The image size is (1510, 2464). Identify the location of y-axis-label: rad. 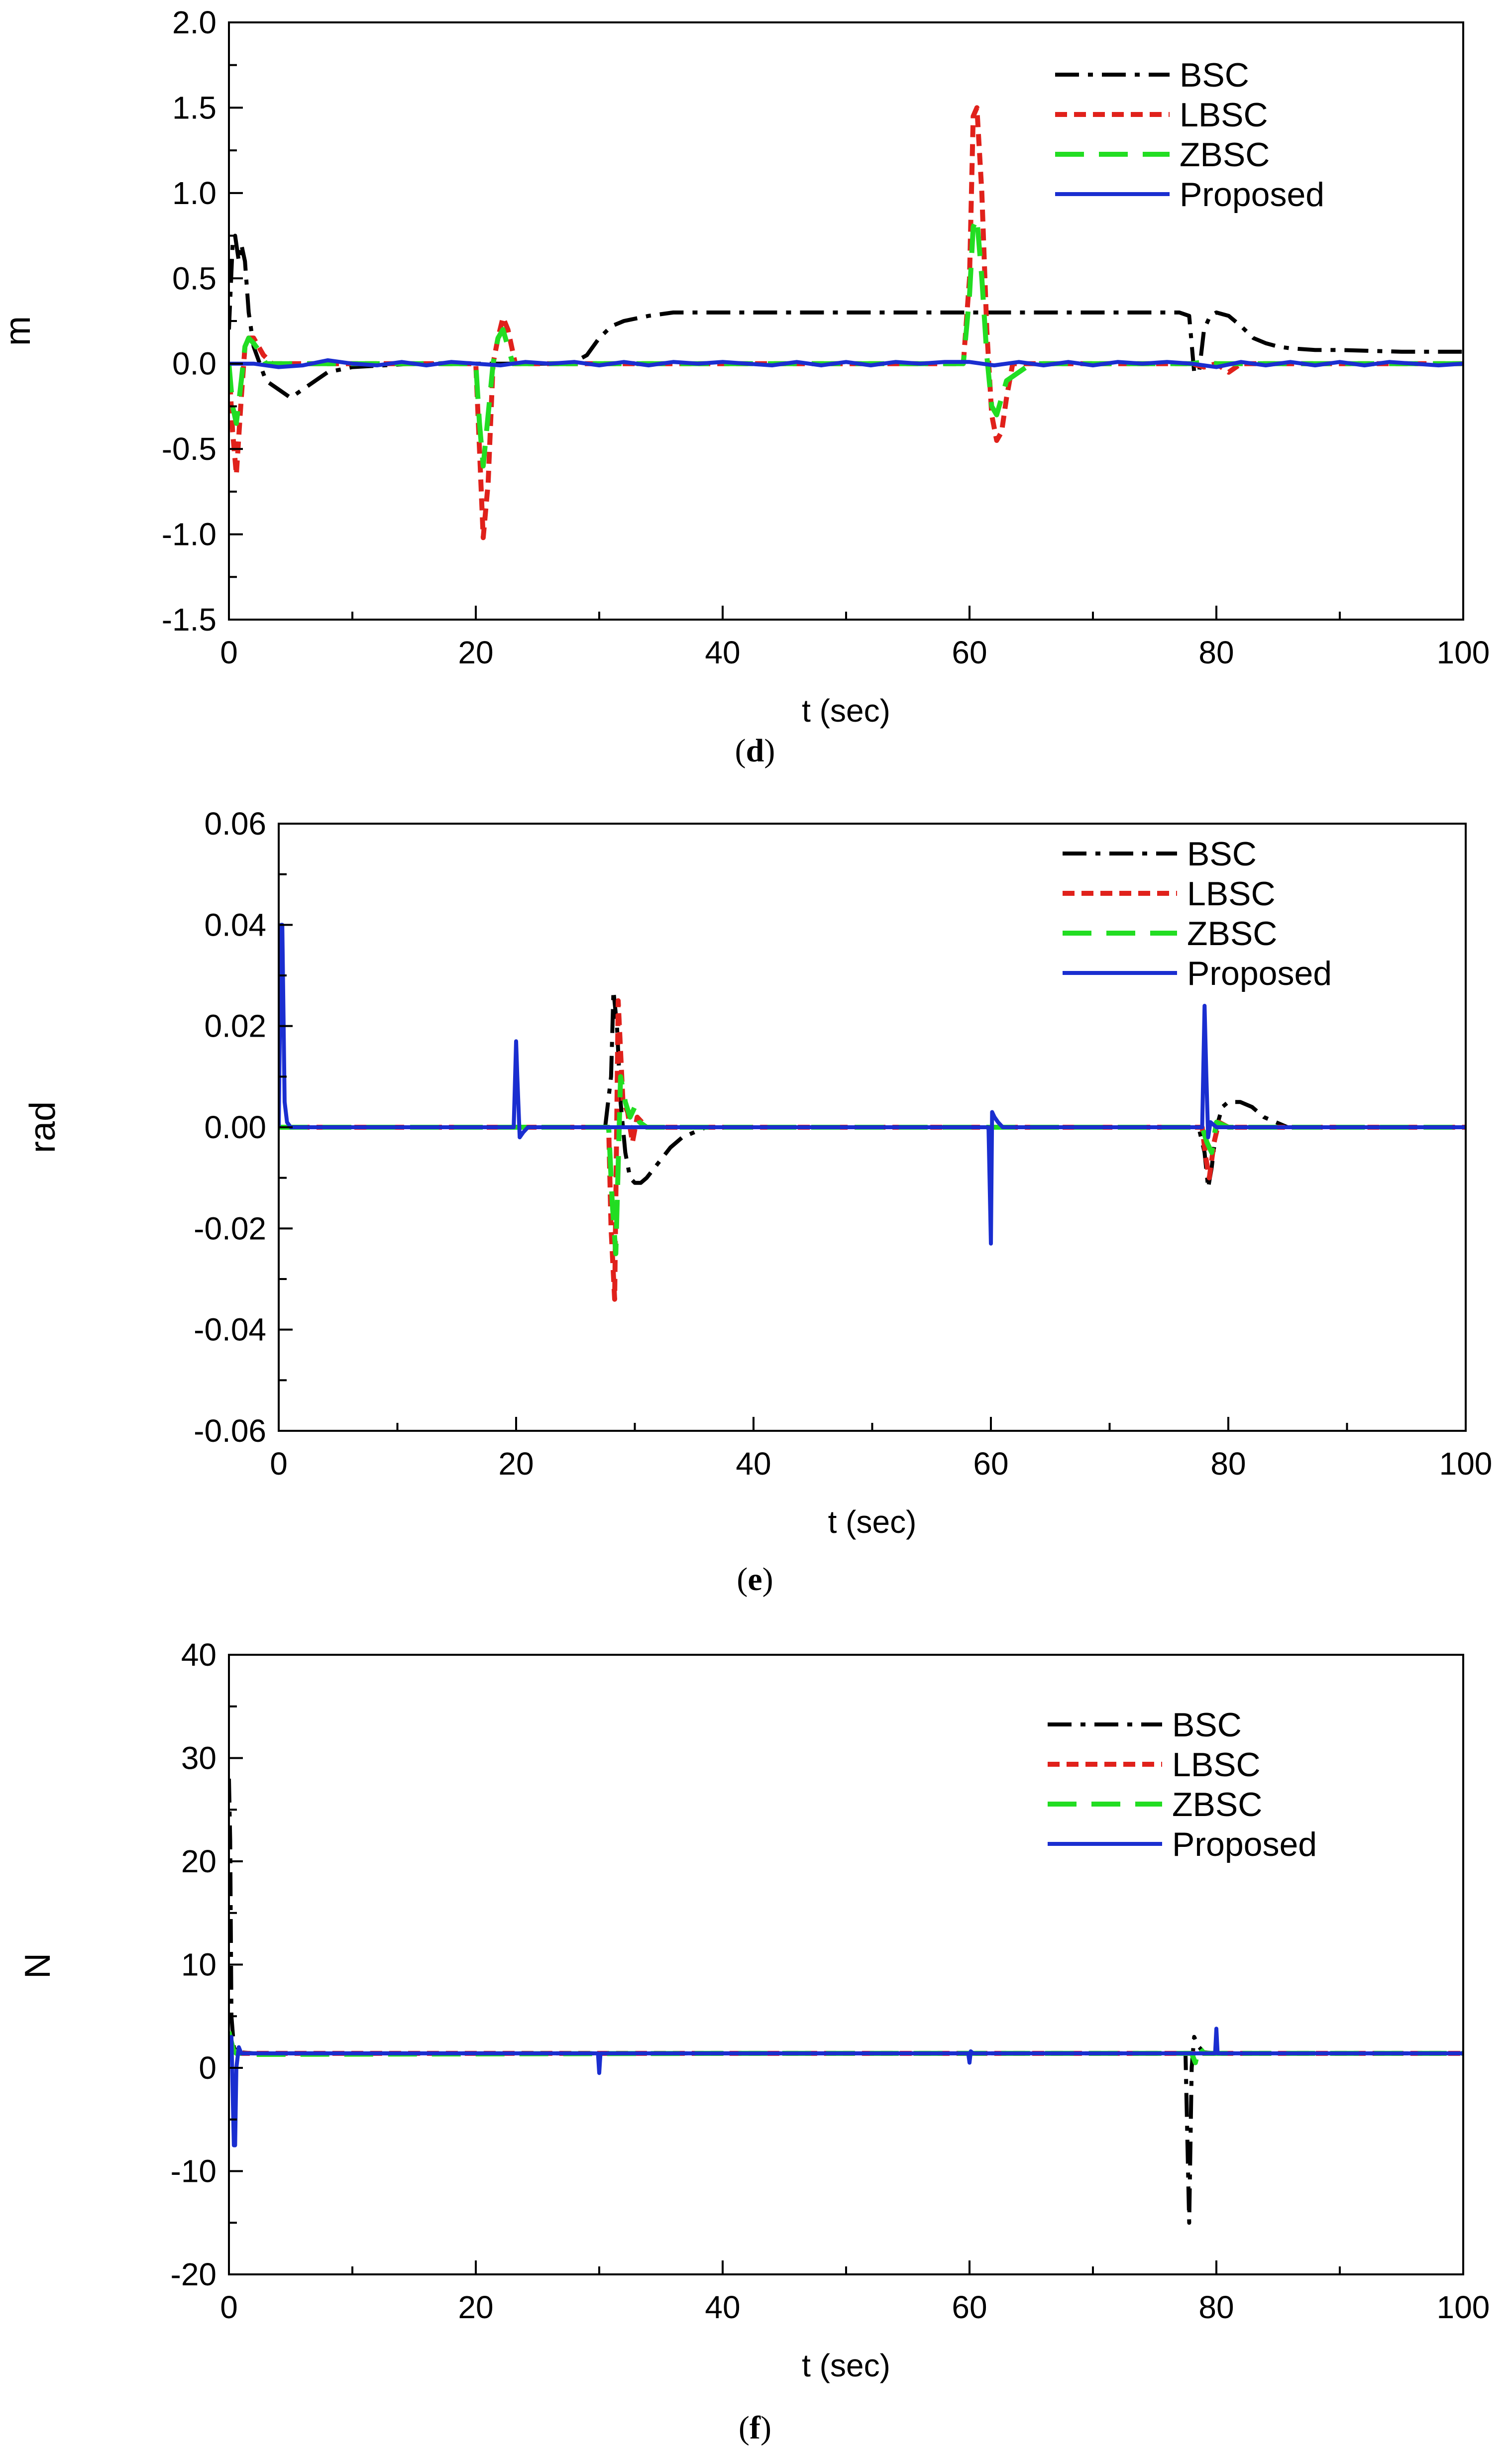
(43, 1127).